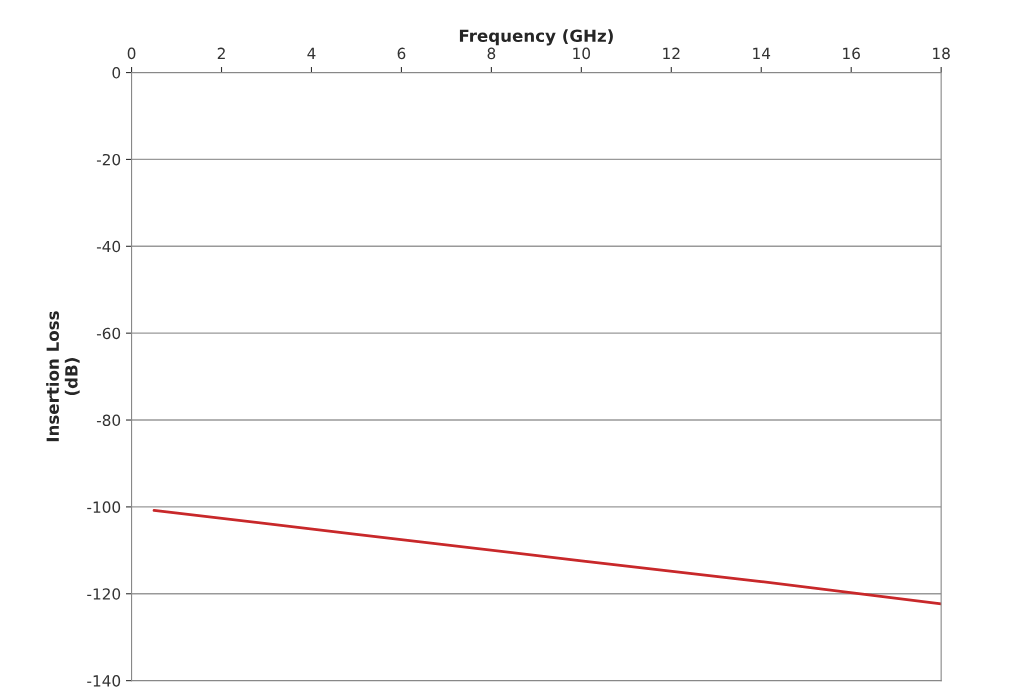  What do you see at coordinates (104, 507) in the screenshot?
I see `y-tick-label: -100` at bounding box center [104, 507].